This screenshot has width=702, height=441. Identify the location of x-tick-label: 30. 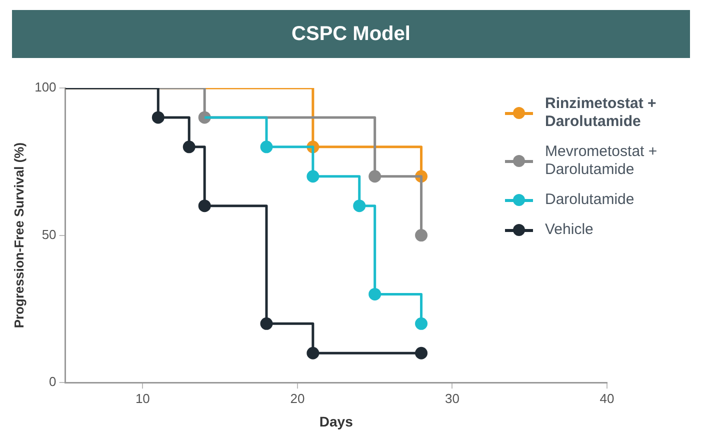
(452, 398).